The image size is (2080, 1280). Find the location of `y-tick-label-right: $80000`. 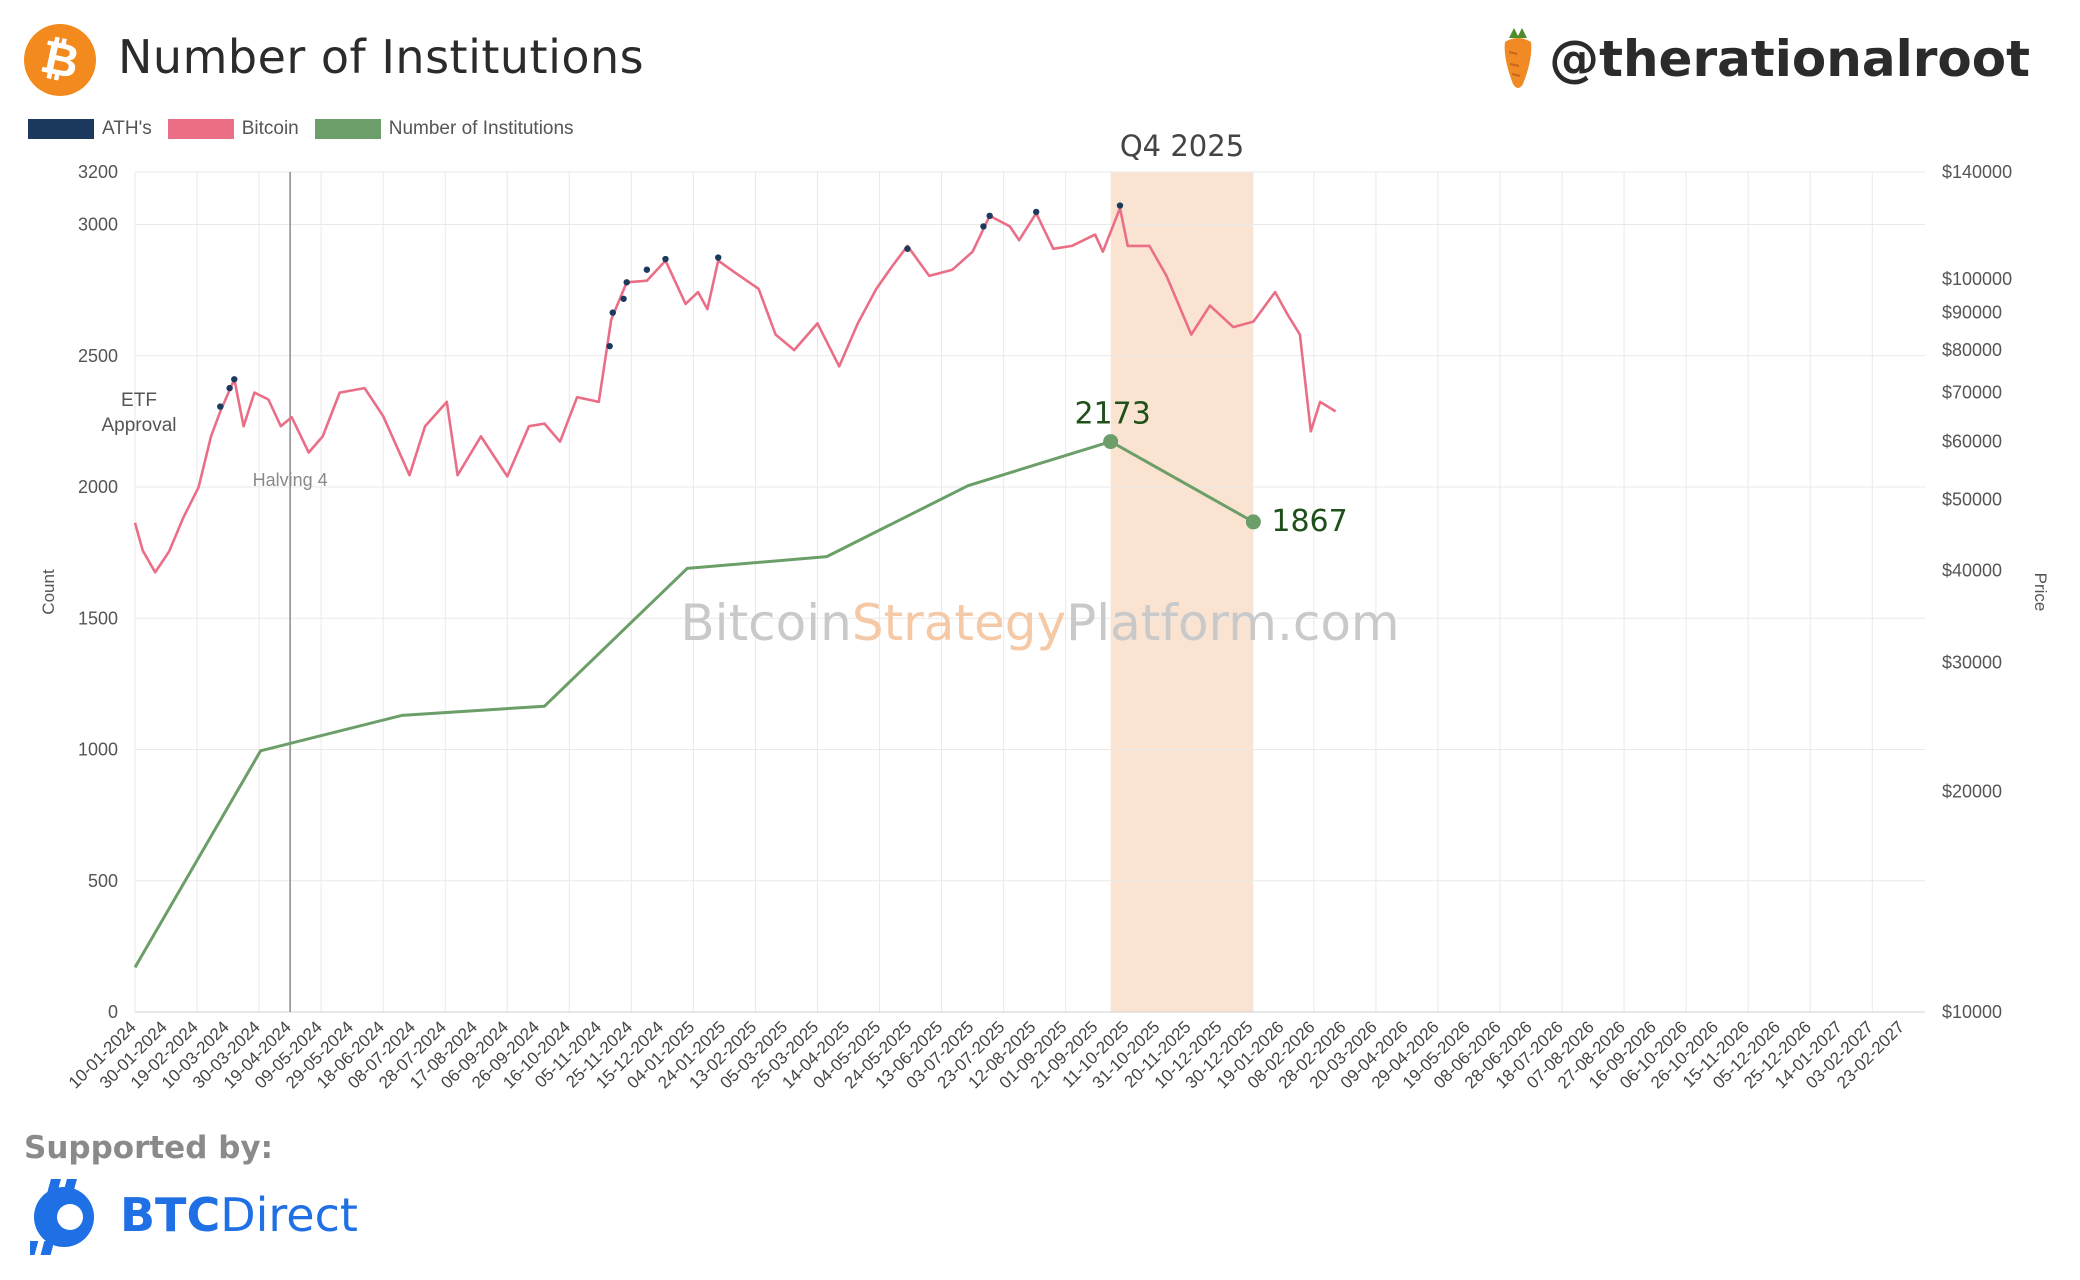

y-tick-label-right: $80000 is located at coordinates (1972, 350).